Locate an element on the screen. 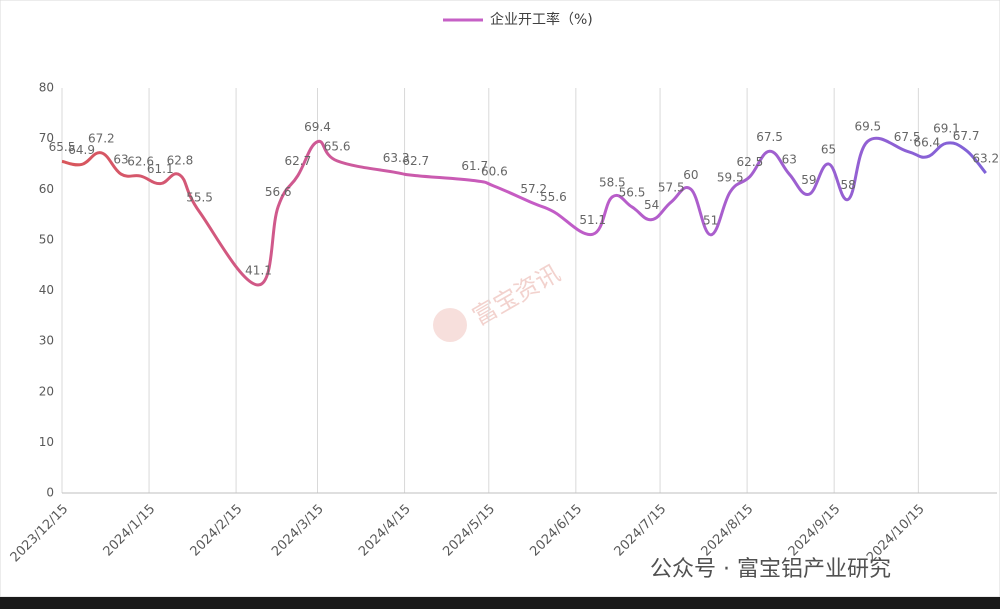 This screenshot has width=1000, height=609. data-label: 62.5 is located at coordinates (750, 162).